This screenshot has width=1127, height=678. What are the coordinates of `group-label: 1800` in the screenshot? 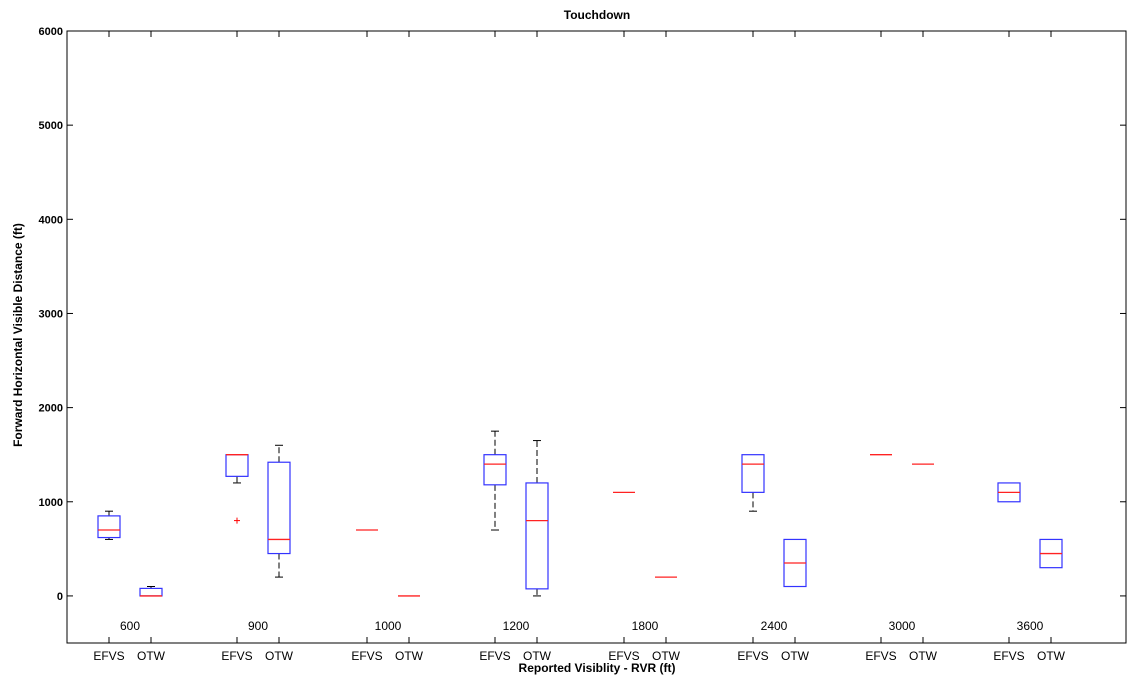 It's located at (645, 626).